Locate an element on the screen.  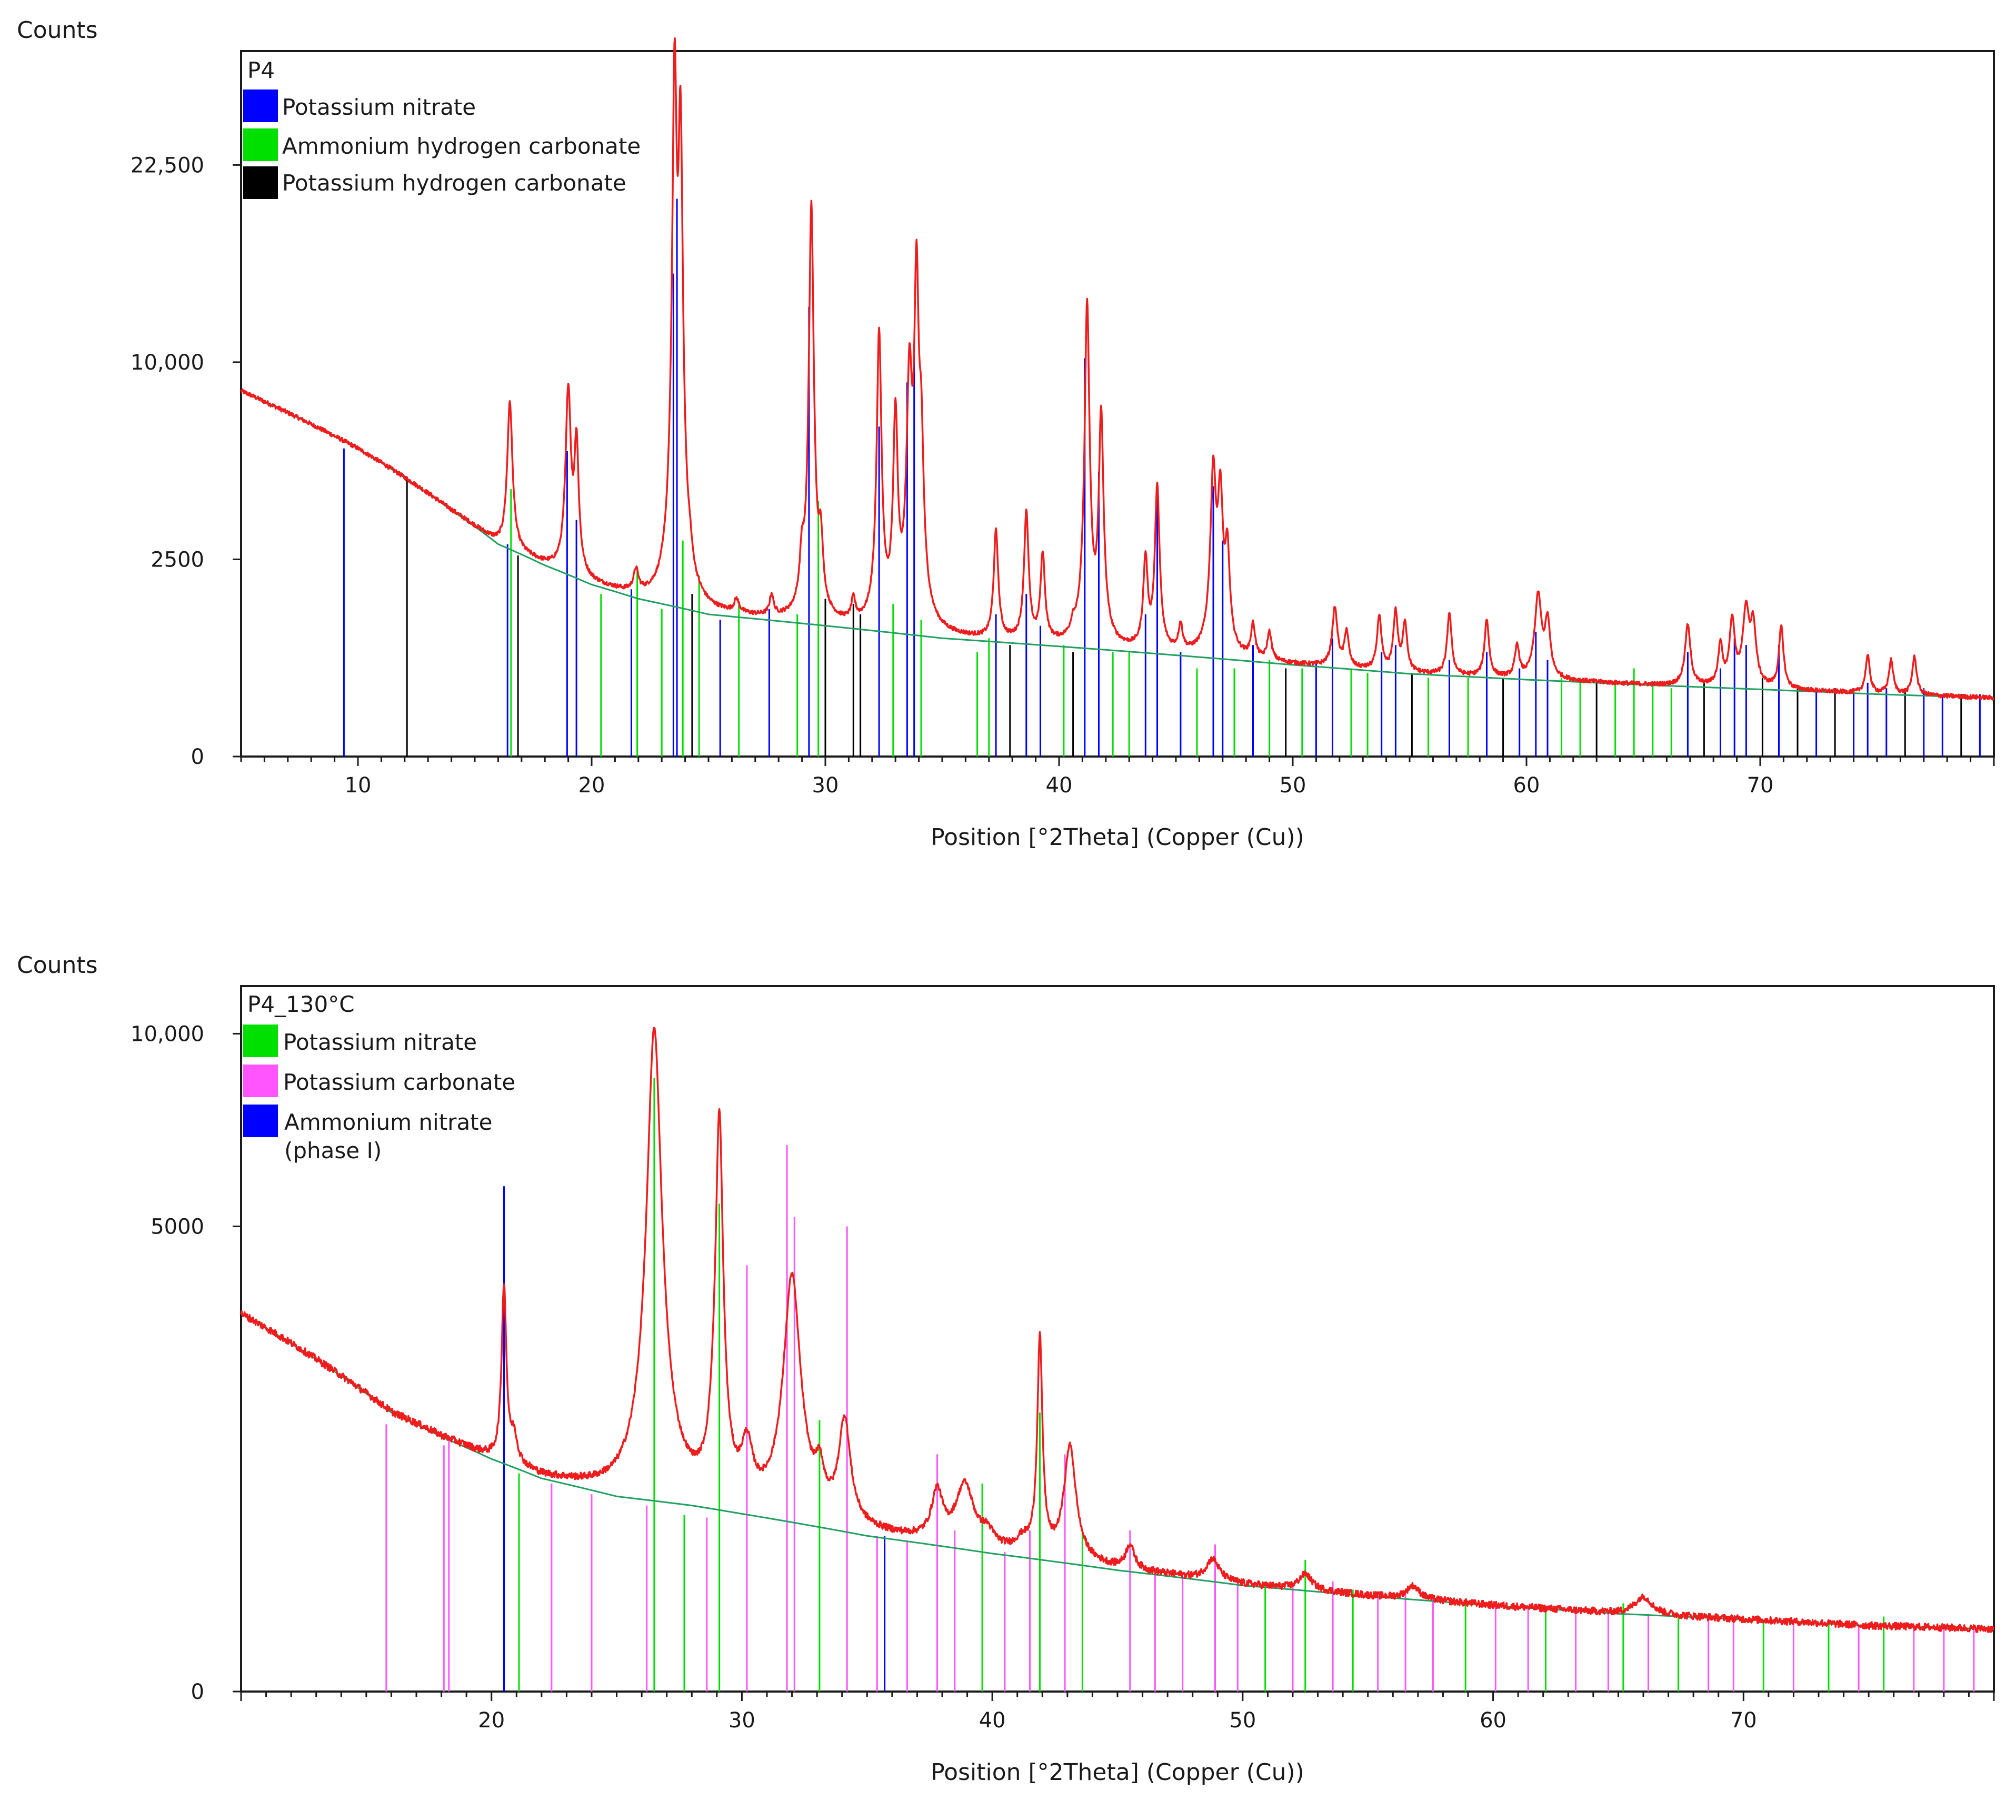
legend-item: Potassium hydrogen carbonate is located at coordinates (434, 182).